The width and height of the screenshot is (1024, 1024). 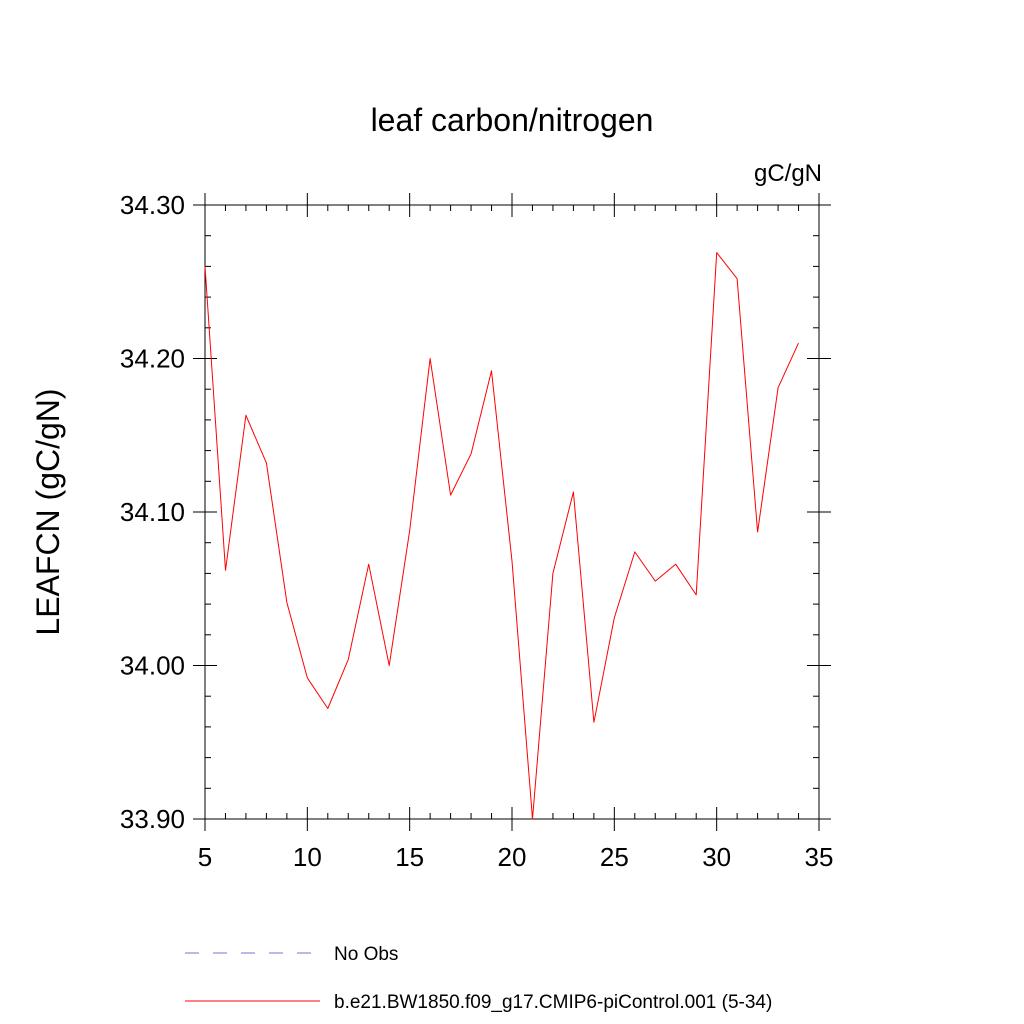 I want to click on y-tick-label: 33.90, so click(x=152, y=819).